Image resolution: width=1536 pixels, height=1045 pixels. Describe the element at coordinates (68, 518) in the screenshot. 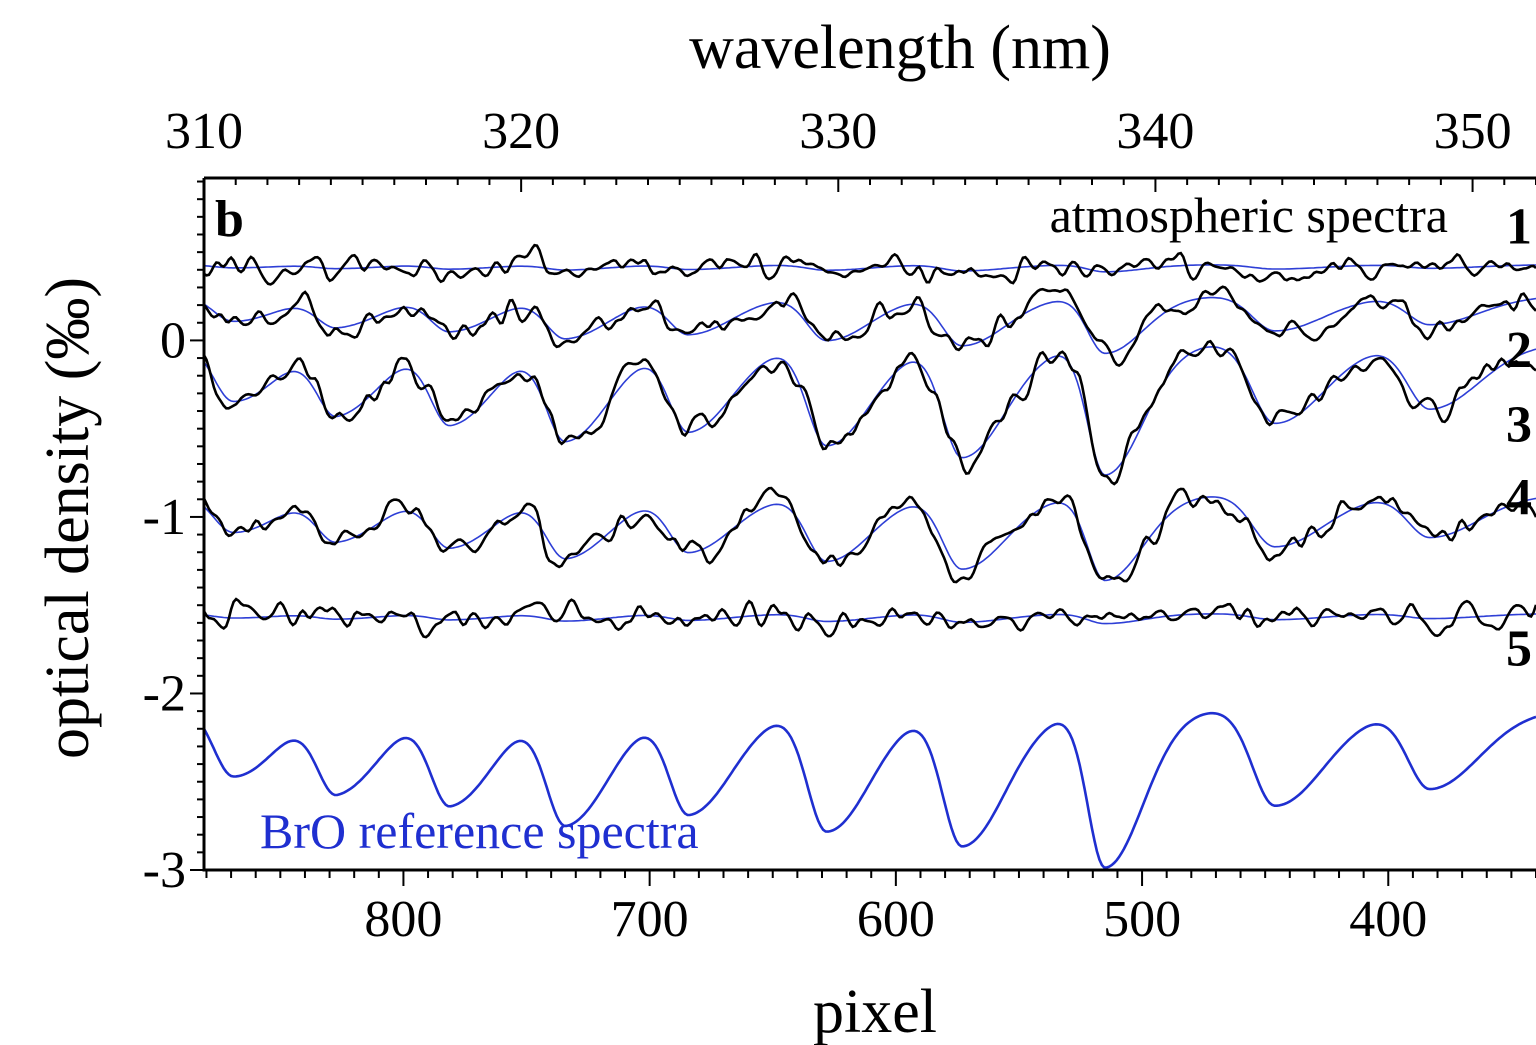

I see `y-axis-title: optical density (‰)` at that location.